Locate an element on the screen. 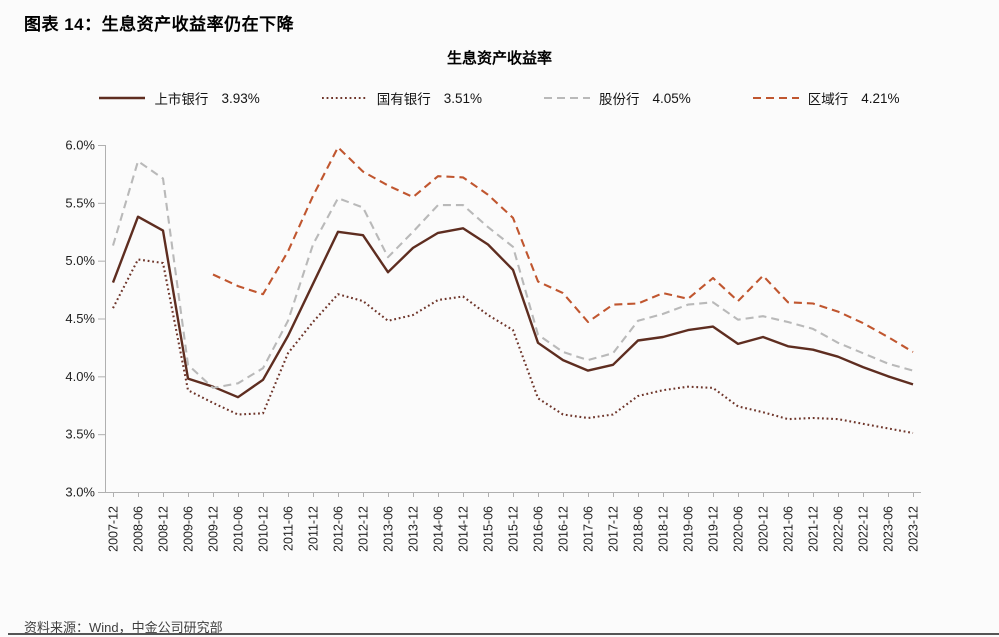 The image size is (999, 637). x-tick-label: 2008-12 is located at coordinates (164, 529).